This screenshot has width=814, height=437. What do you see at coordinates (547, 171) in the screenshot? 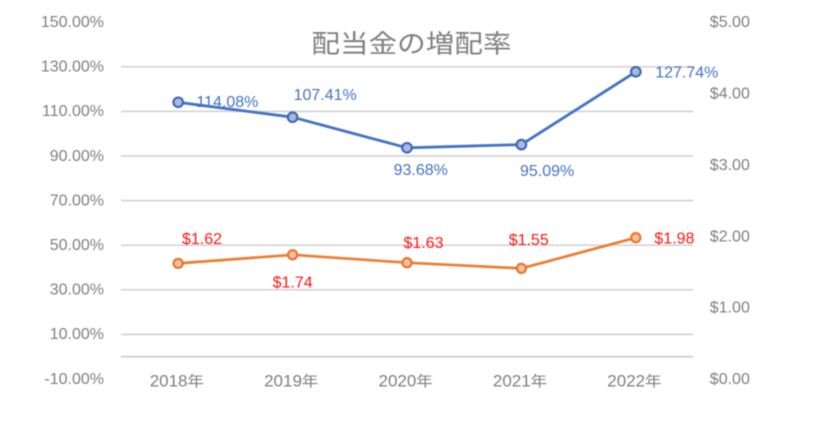
I see `svg-text: 95.09%` at bounding box center [547, 171].